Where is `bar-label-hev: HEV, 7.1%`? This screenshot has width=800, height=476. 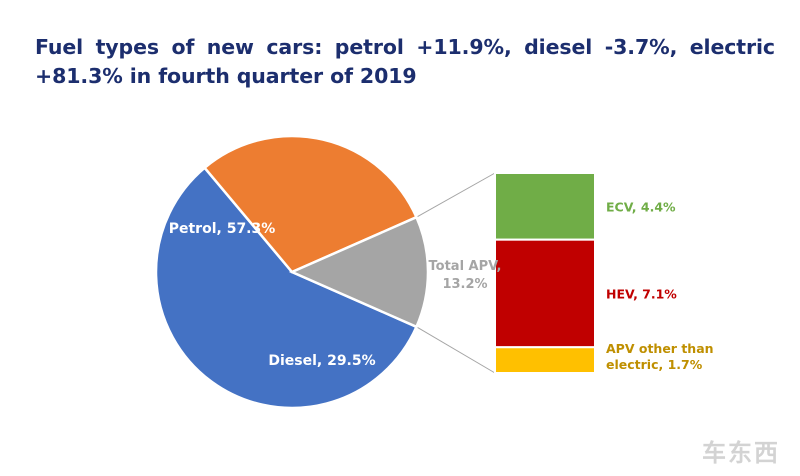
bar-label-hev: HEV, 7.1% is located at coordinates (641, 293).